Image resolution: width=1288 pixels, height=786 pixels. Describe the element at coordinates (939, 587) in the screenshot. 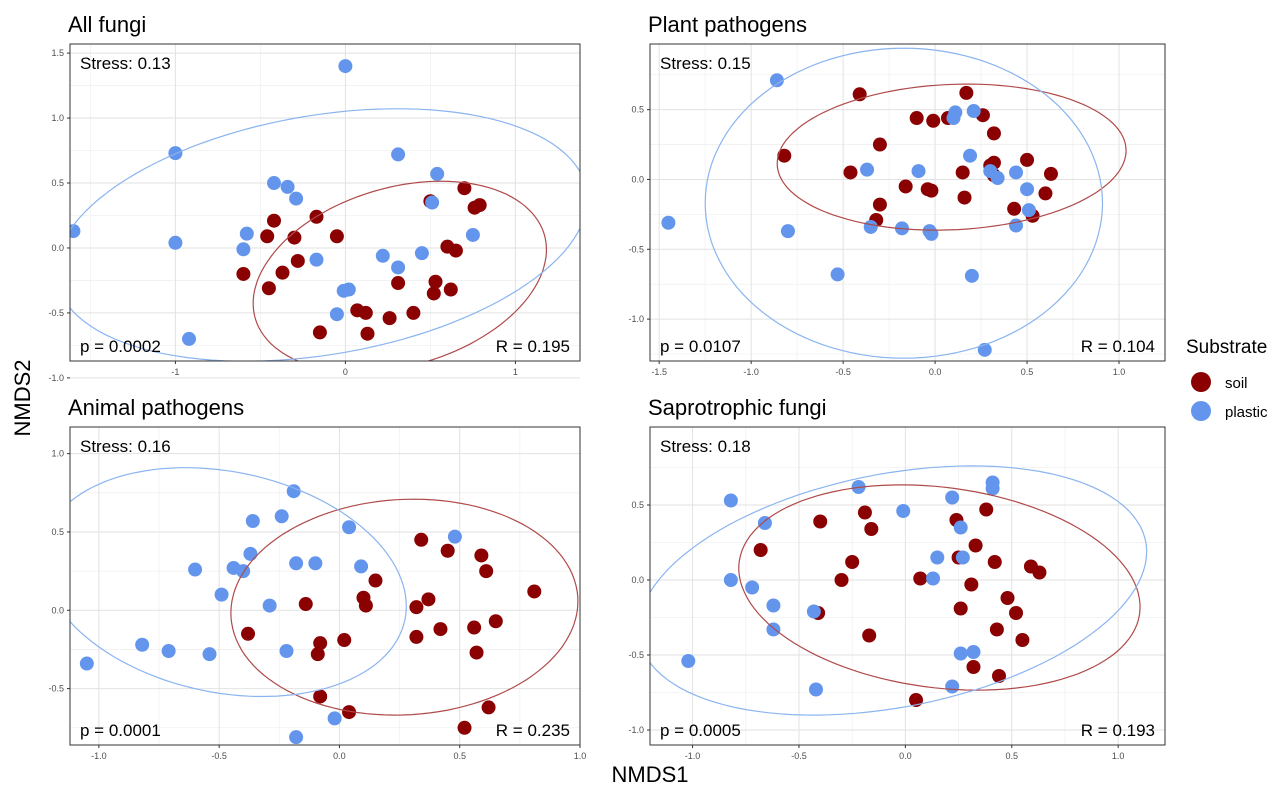

I see `ellipse-soil` at that location.